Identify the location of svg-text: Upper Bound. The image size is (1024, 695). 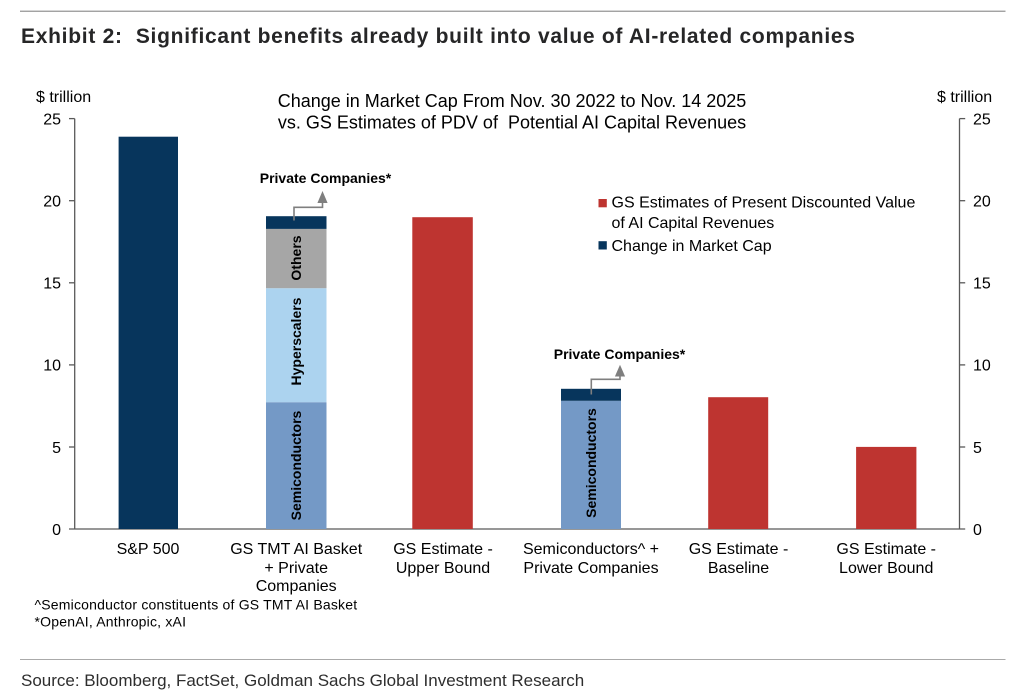
(443, 568).